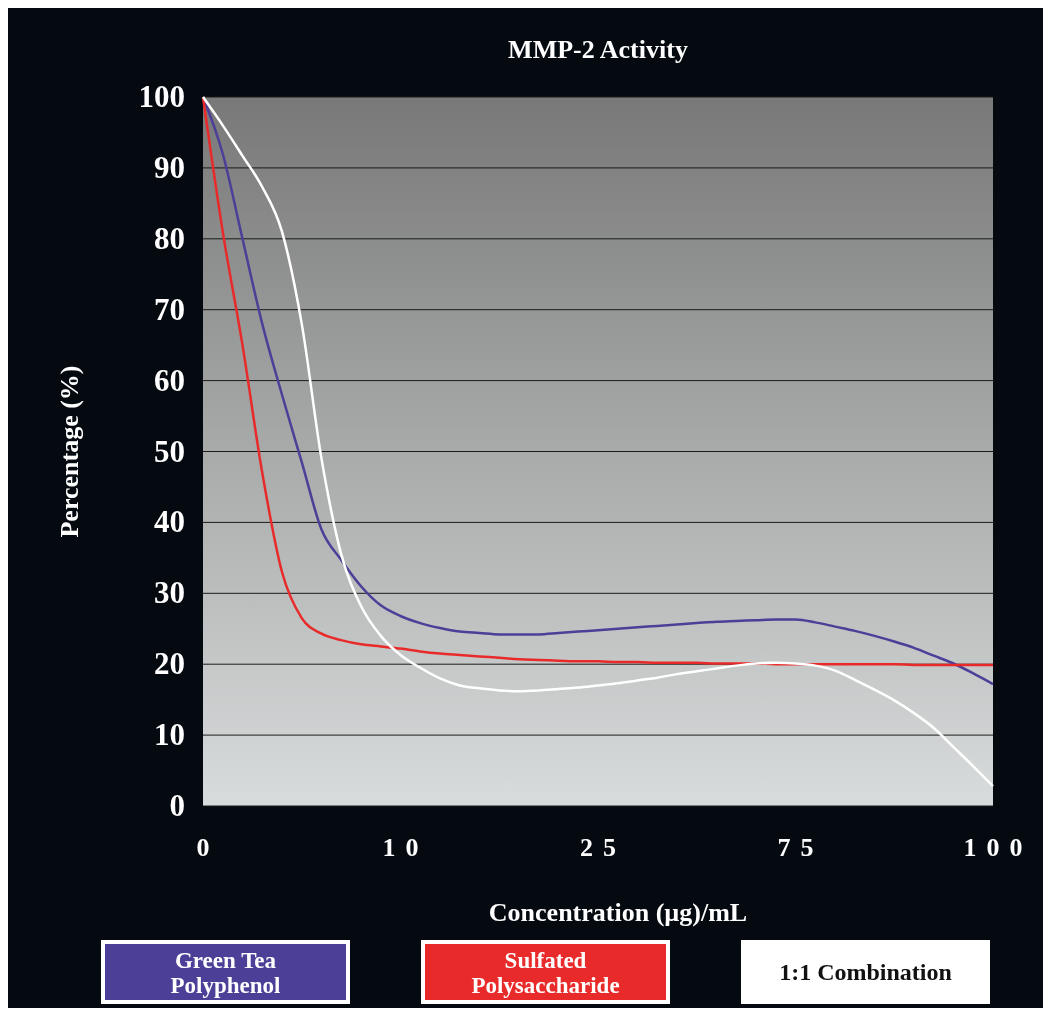 The image size is (1051, 1018). I want to click on y-tick-label: 100, so click(161, 96).